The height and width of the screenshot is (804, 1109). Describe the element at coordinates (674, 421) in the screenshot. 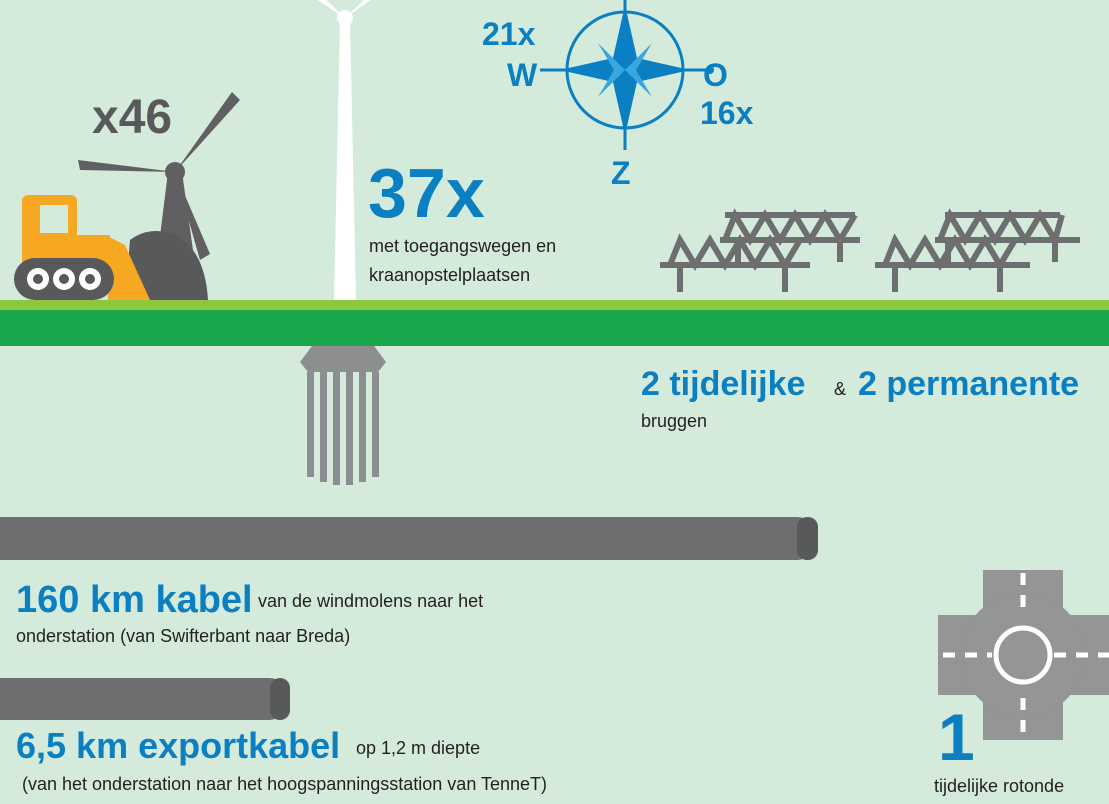

I see `bridges-label: bruggen` at that location.